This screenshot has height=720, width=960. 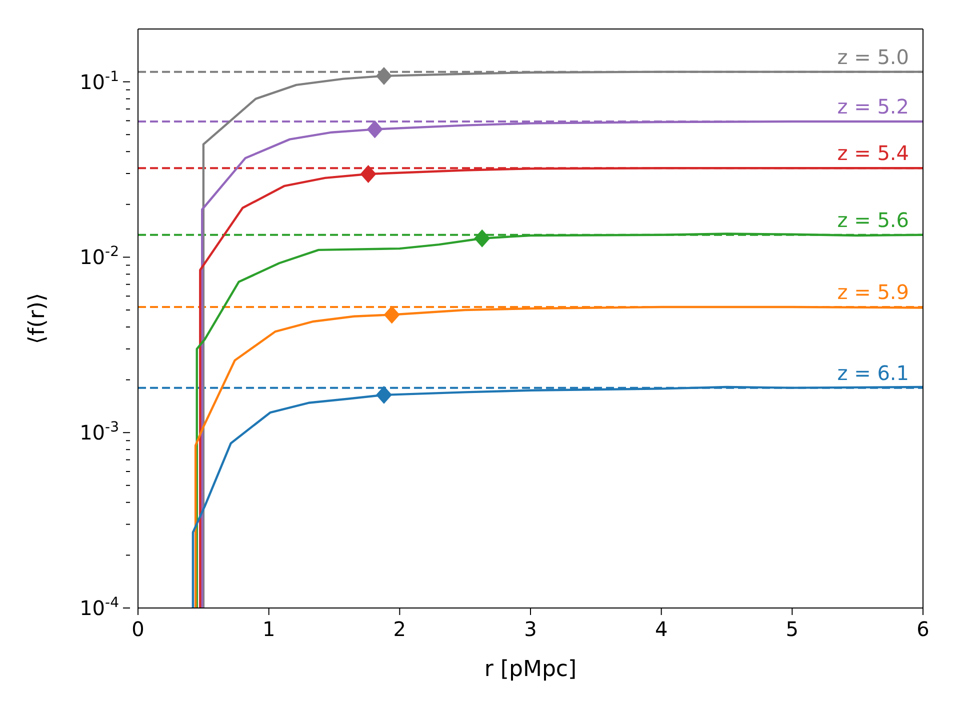 I want to click on y-tick-label: 10$^{-3}$, so click(x=99, y=432).